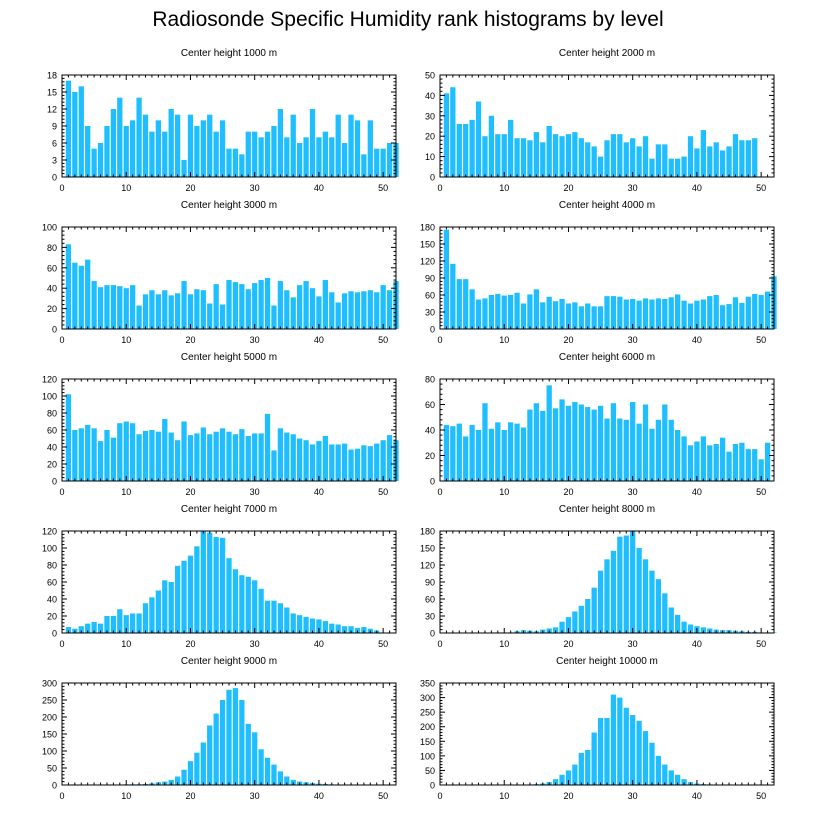 The width and height of the screenshot is (816, 824). Describe the element at coordinates (54, 161) in the screenshot. I see `y-tick-label: 3` at that location.